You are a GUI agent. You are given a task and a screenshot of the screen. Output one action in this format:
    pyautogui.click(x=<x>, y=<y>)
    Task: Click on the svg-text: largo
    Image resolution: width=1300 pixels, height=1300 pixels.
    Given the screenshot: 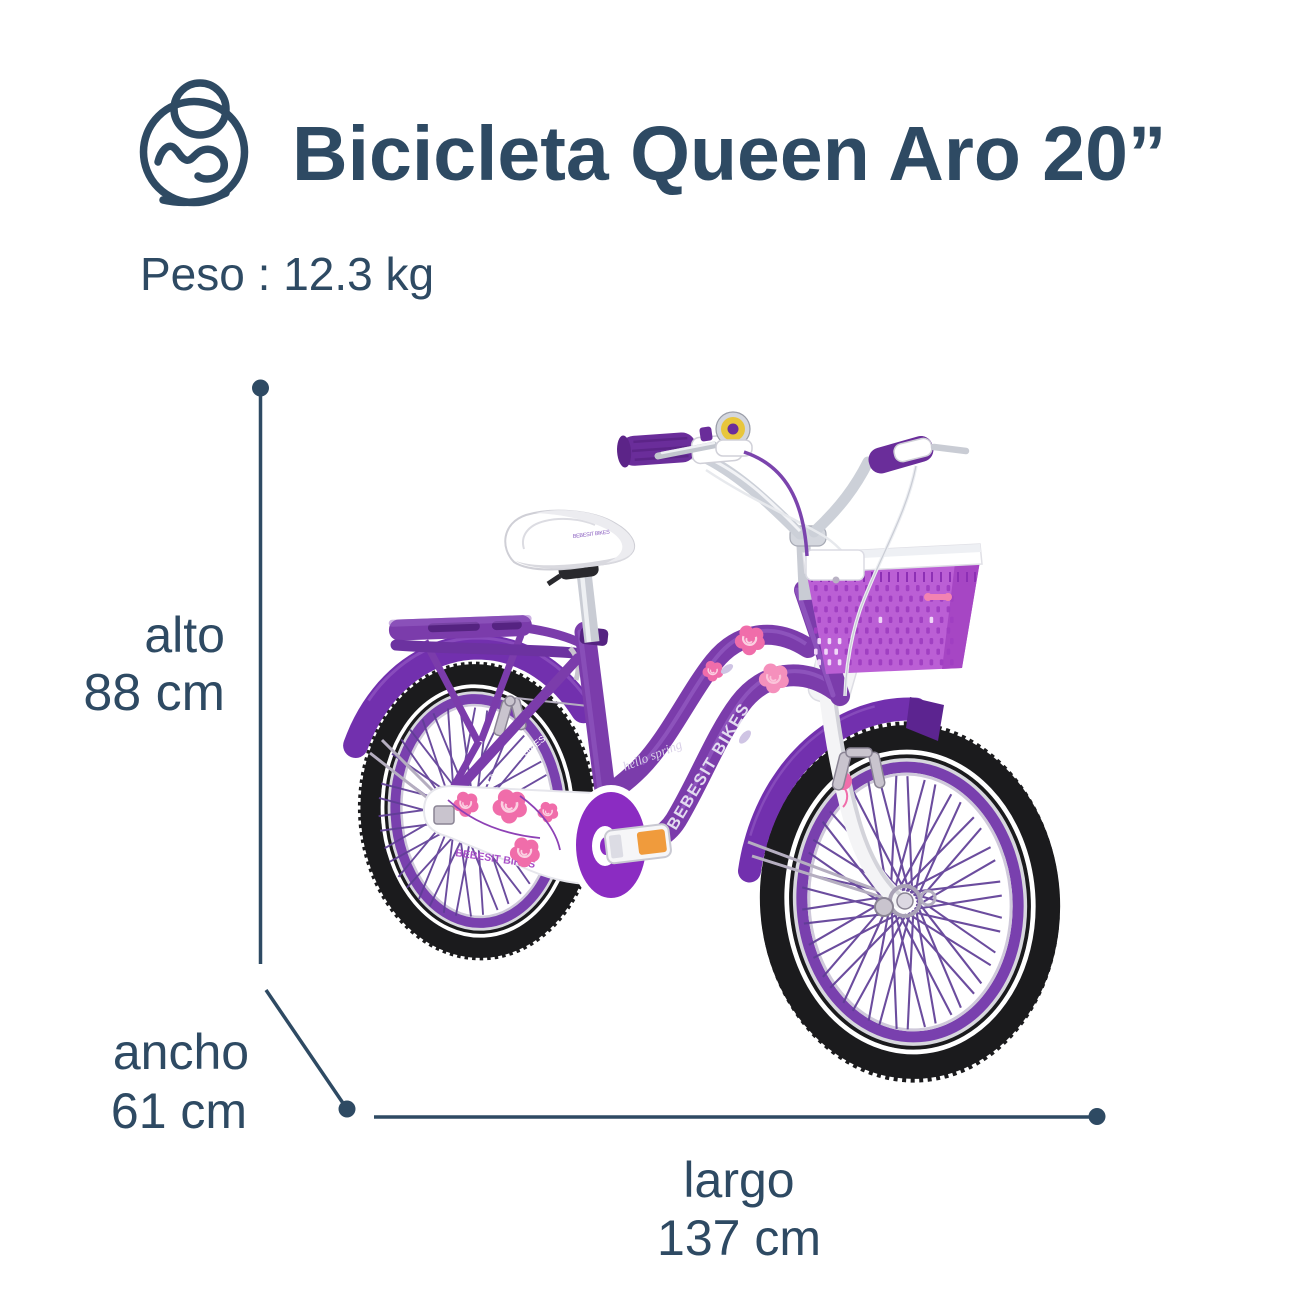 What is the action you would take?
    pyautogui.click(x=738, y=1180)
    